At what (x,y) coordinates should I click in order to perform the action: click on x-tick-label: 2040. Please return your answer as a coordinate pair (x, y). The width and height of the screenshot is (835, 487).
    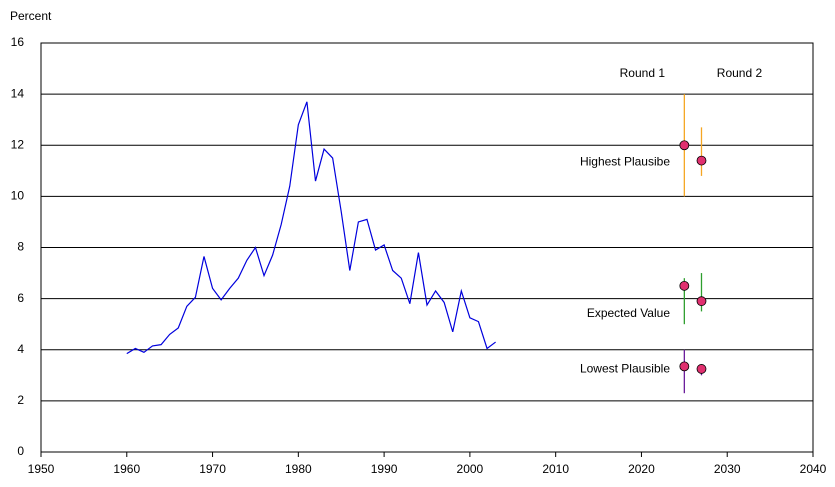
    Looking at the image, I should click on (813, 469).